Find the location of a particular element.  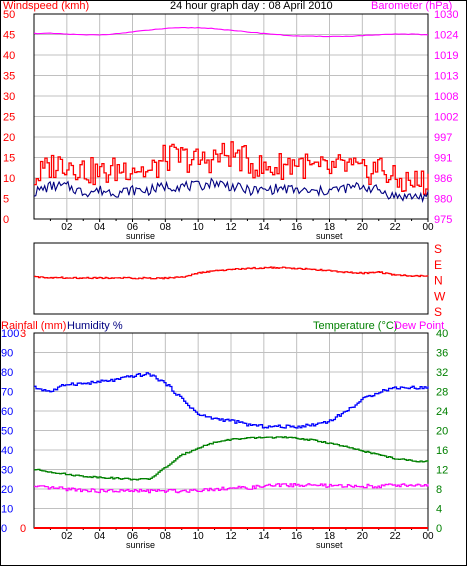

temperature-tick-label: 28 is located at coordinates (442, 393).